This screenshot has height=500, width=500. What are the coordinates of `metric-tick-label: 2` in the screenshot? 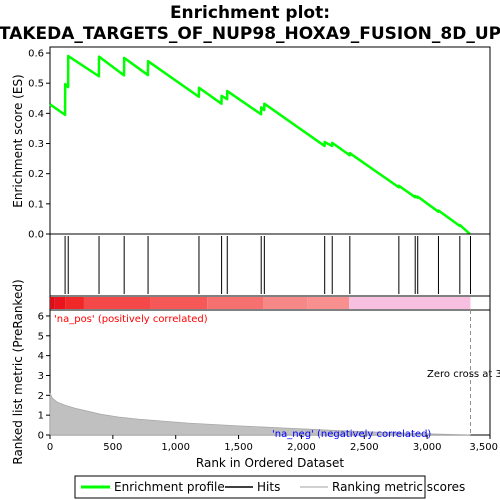 It's located at (41, 396).